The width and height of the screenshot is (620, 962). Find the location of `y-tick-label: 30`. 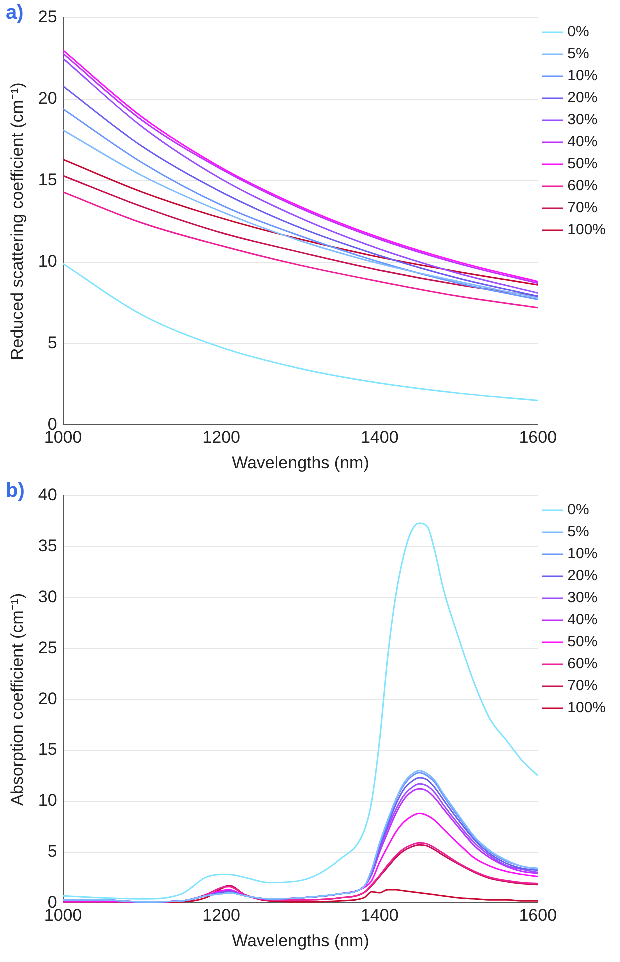

y-tick-label: 30 is located at coordinates (48, 596).